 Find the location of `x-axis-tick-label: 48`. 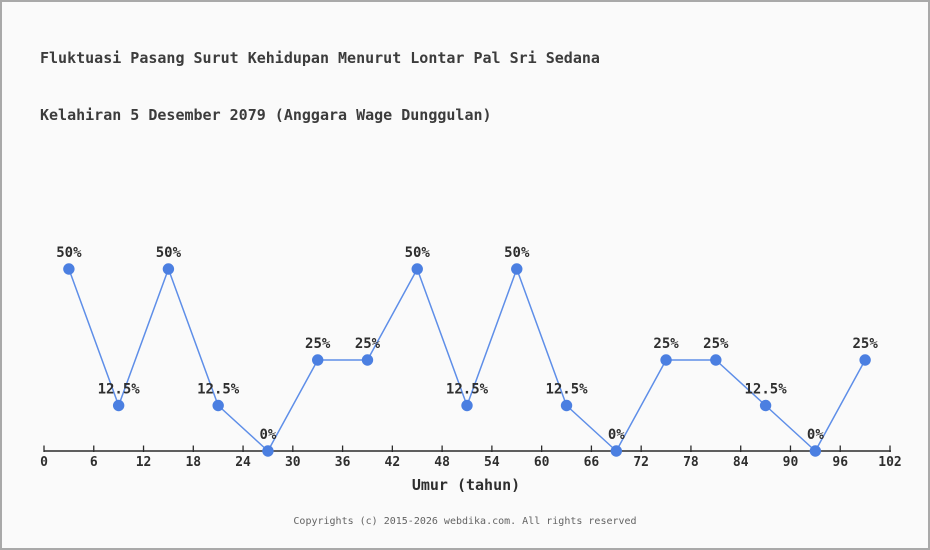

x-axis-tick-label: 48 is located at coordinates (442, 462).